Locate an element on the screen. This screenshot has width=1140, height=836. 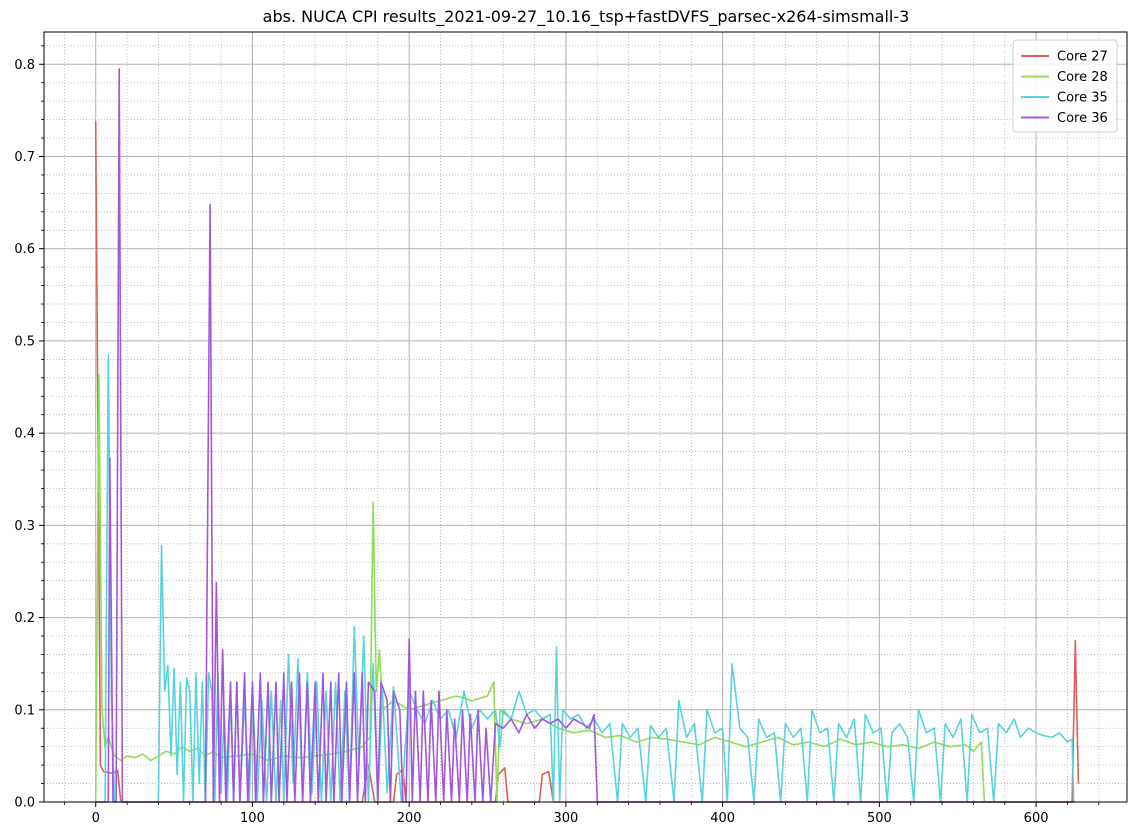
legend: Core 27 Core 28 Core 35 Core 36 is located at coordinates (1065, 86).